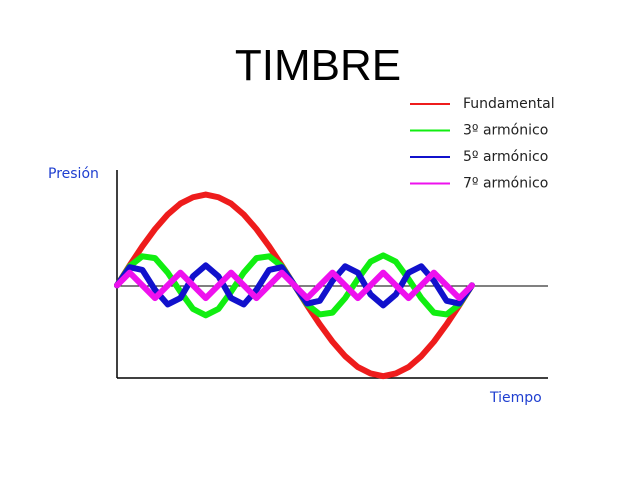 Image resolution: width=638 pixels, height=479 pixels. I want to click on y-axis-label: Presión, so click(73, 174).